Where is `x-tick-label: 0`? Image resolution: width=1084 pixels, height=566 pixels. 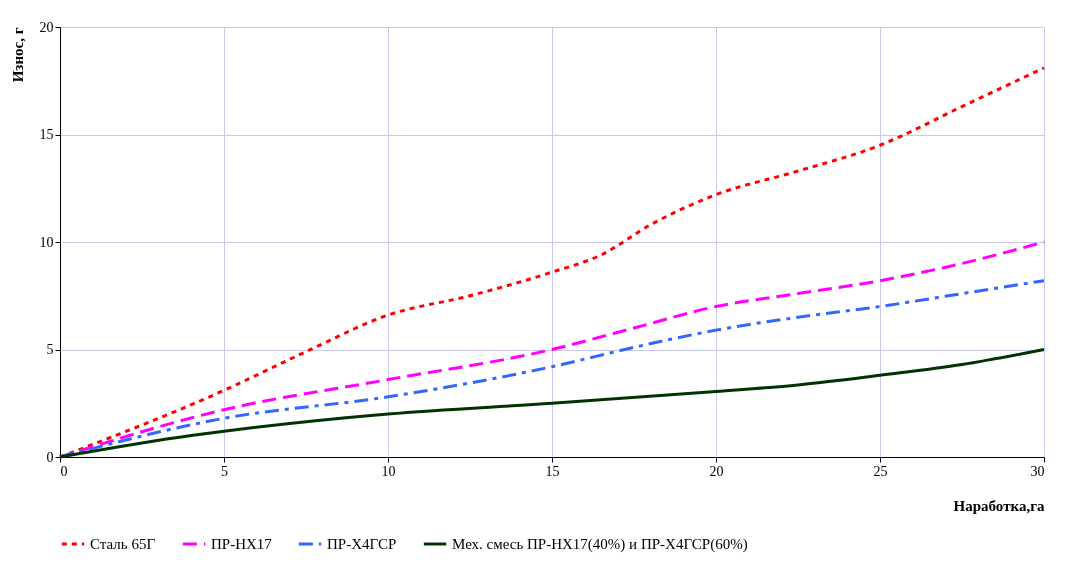 x-tick-label: 0 is located at coordinates (64, 471).